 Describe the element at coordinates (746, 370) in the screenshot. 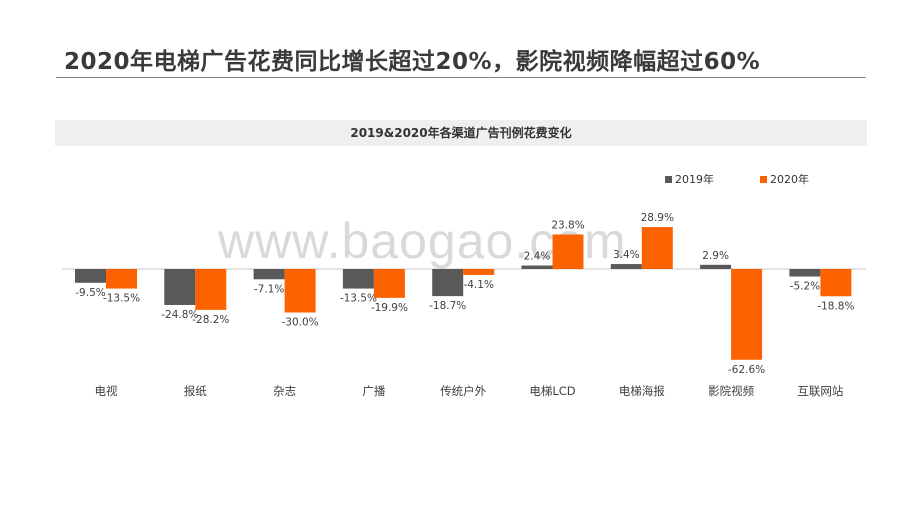

I see `data-label-2020年-影院视频: -62.6%` at that location.